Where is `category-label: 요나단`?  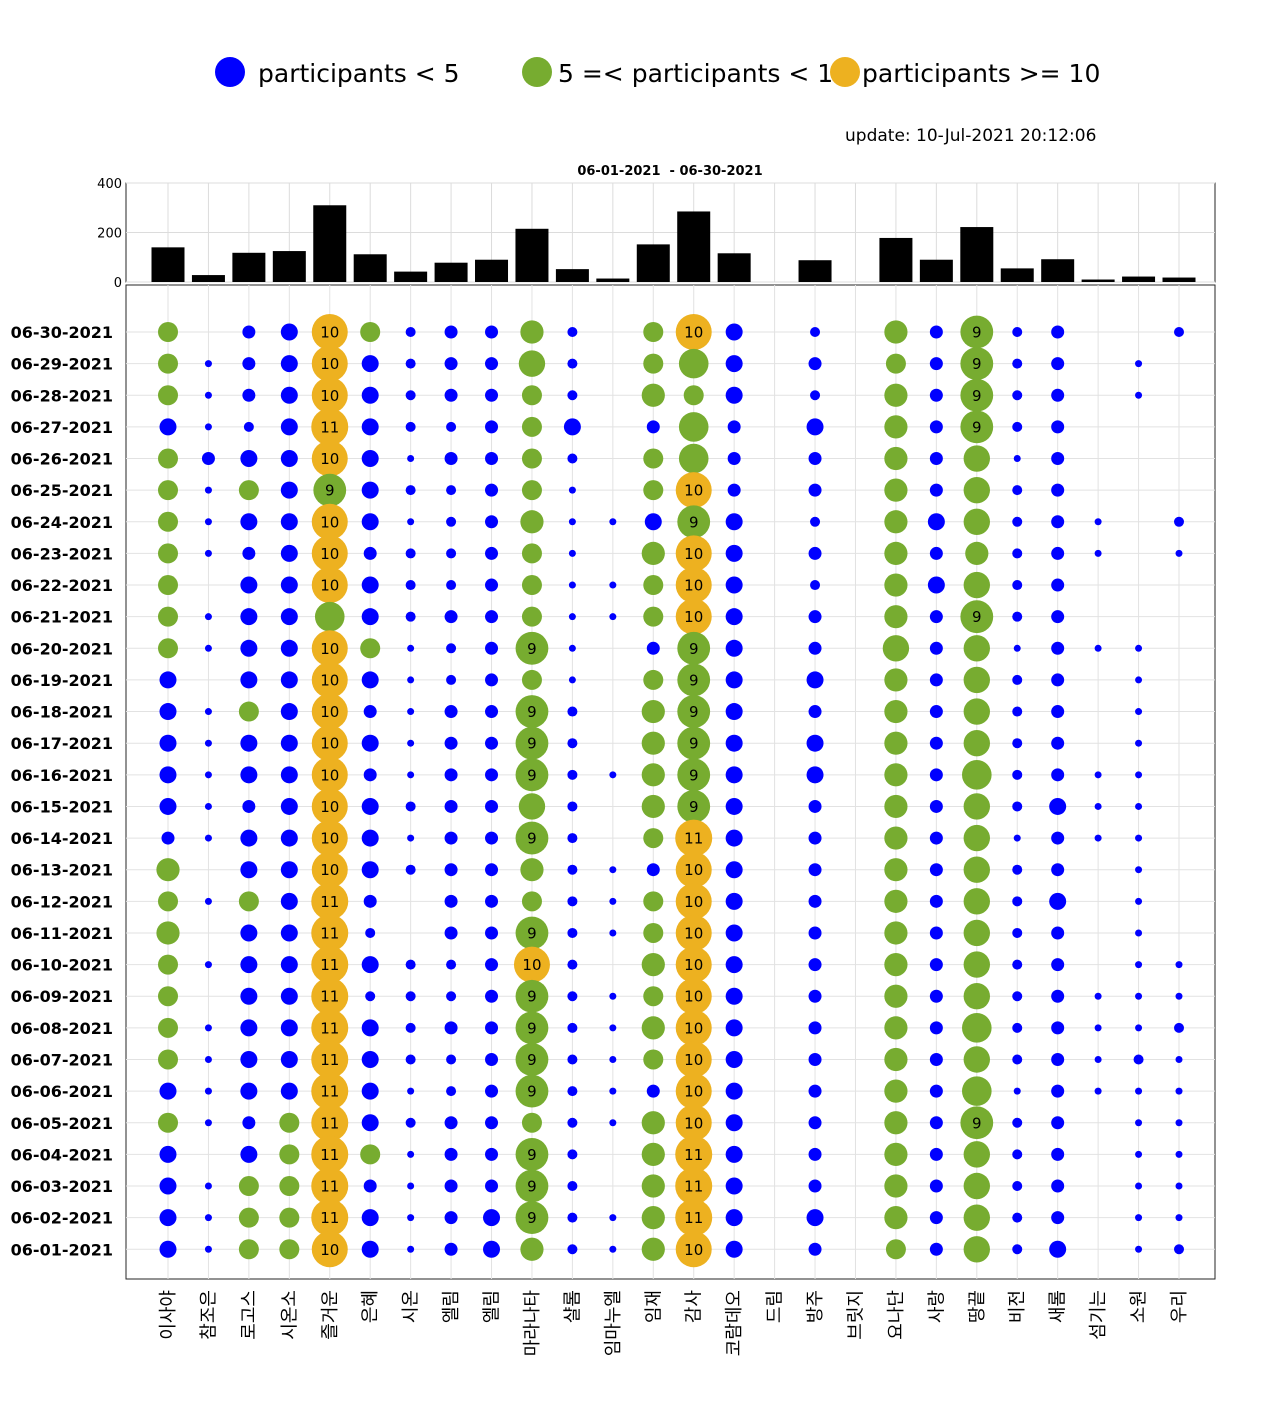 category-label: 요나단 is located at coordinates (896, 1315).